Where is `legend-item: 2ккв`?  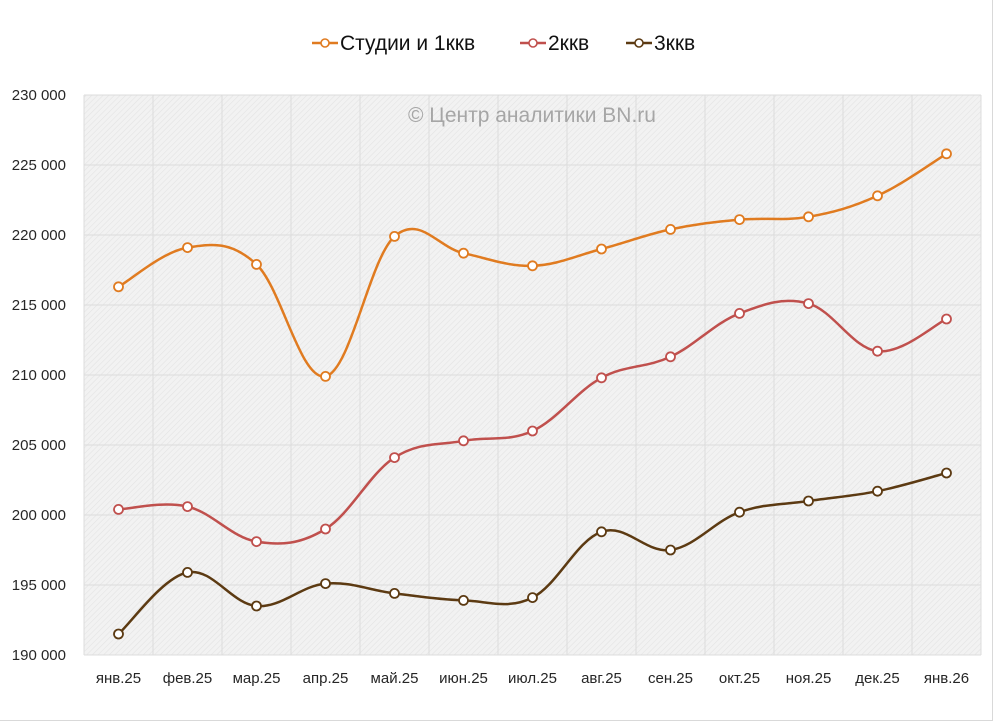
legend-item: 2ккв is located at coordinates (554, 43).